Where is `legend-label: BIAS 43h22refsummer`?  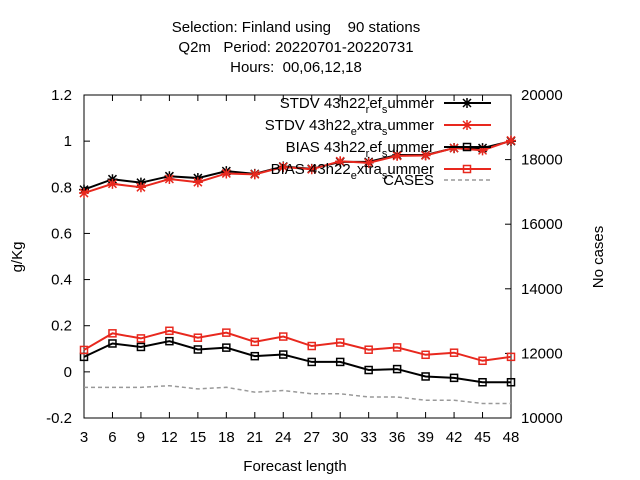
legend-label: BIAS 43h22refsummer is located at coordinates (360, 149).